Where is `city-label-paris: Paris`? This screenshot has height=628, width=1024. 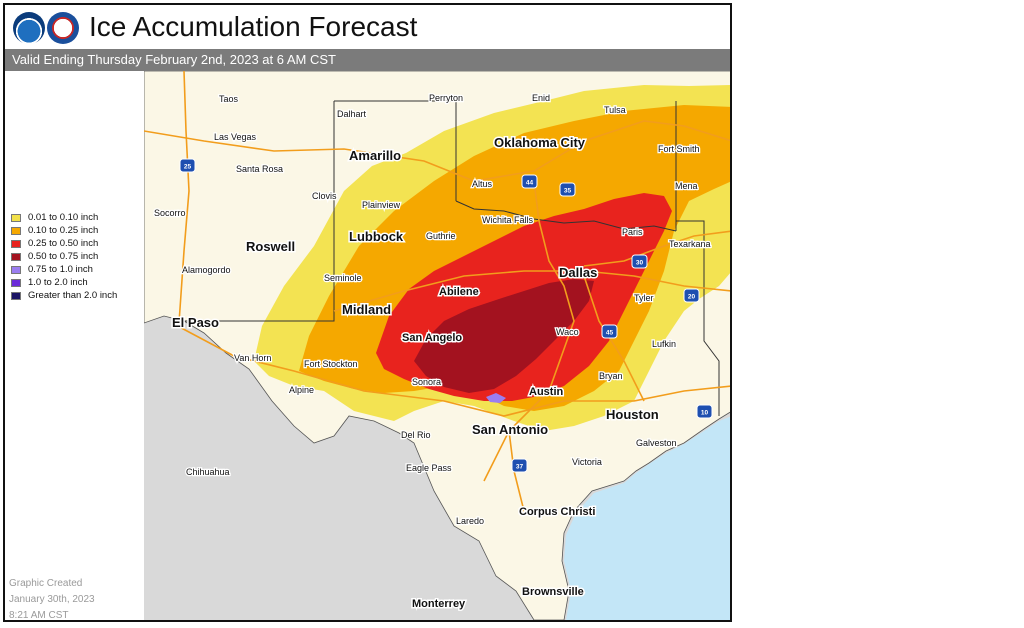
city-label-paris: Paris is located at coordinates (632, 232).